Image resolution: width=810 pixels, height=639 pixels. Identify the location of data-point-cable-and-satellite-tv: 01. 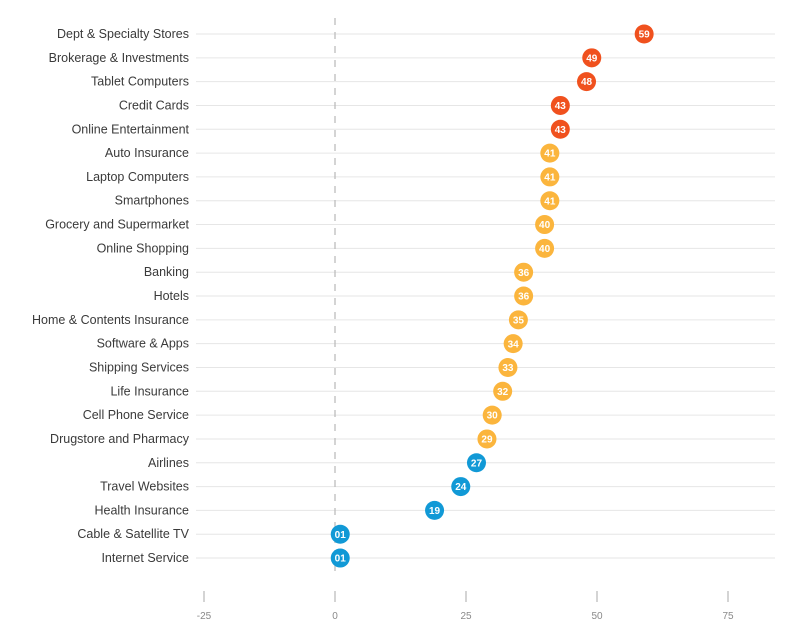
(340, 534).